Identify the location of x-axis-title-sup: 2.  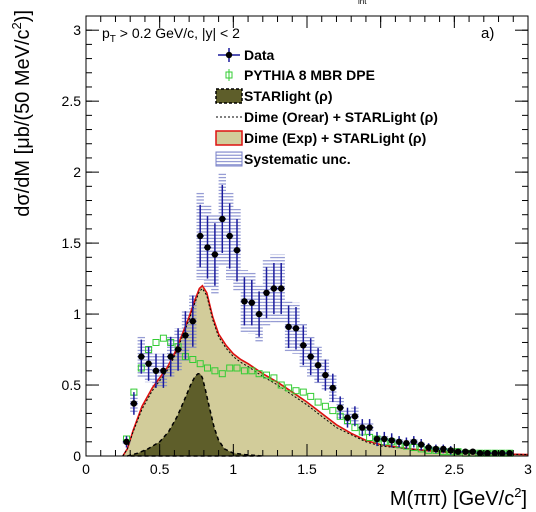
(517, 492).